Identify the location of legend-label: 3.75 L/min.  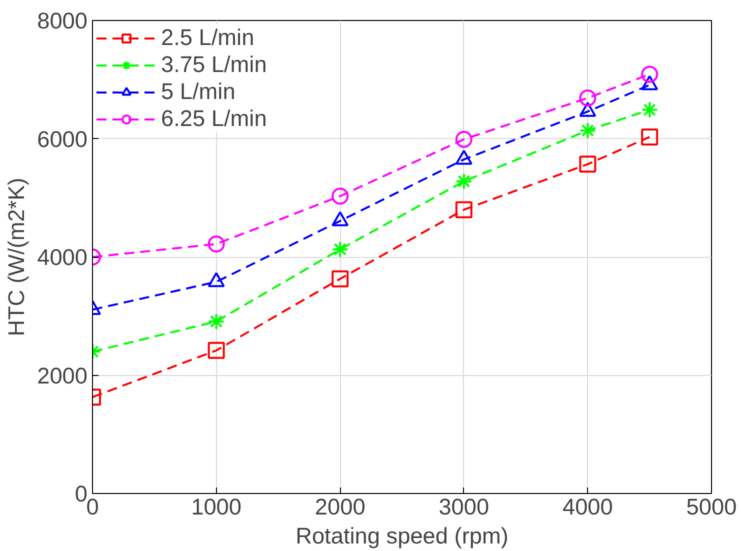
(214, 64).